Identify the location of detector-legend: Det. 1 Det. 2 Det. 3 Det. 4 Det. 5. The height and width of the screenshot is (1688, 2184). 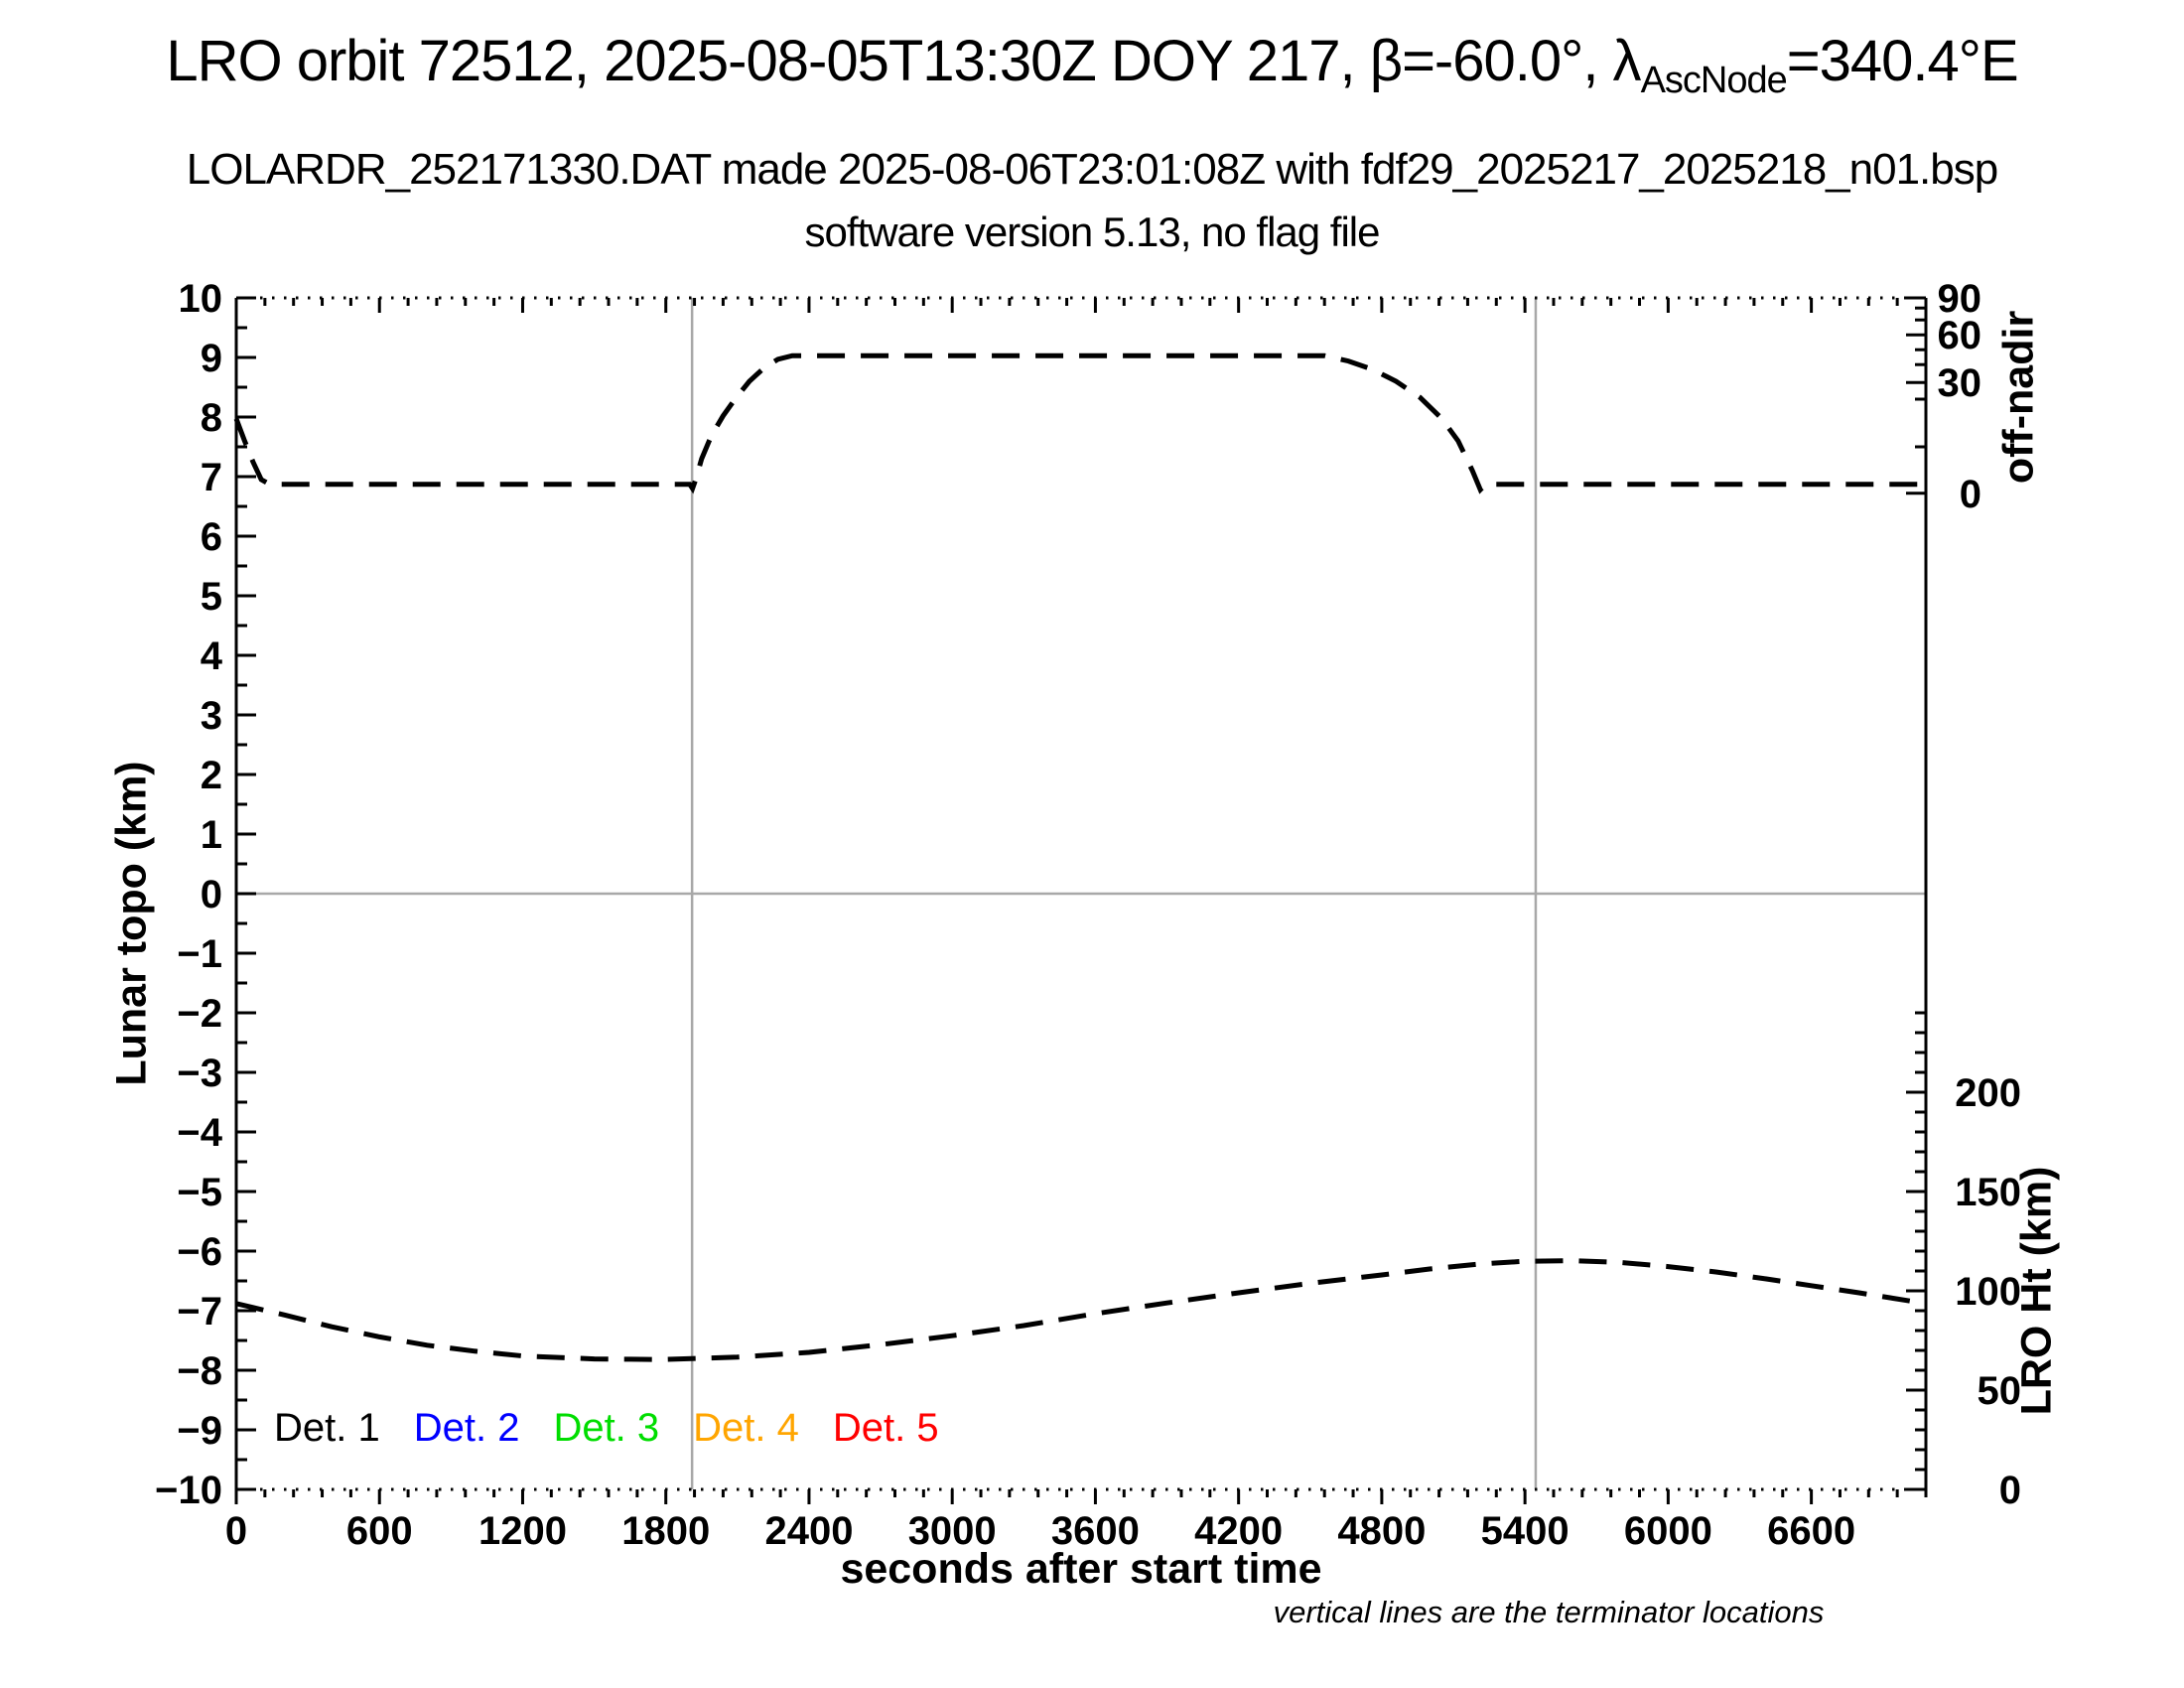
(606, 1428).